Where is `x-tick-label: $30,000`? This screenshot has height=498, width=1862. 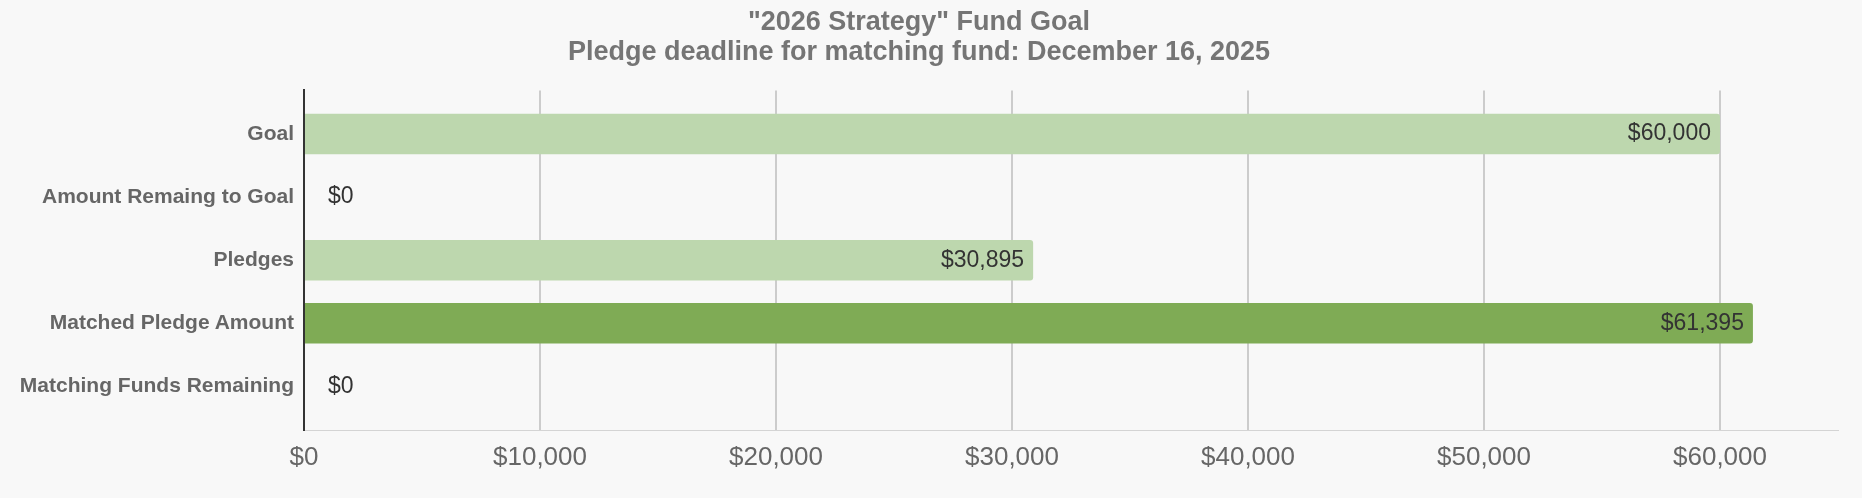 x-tick-label: $30,000 is located at coordinates (1012, 455).